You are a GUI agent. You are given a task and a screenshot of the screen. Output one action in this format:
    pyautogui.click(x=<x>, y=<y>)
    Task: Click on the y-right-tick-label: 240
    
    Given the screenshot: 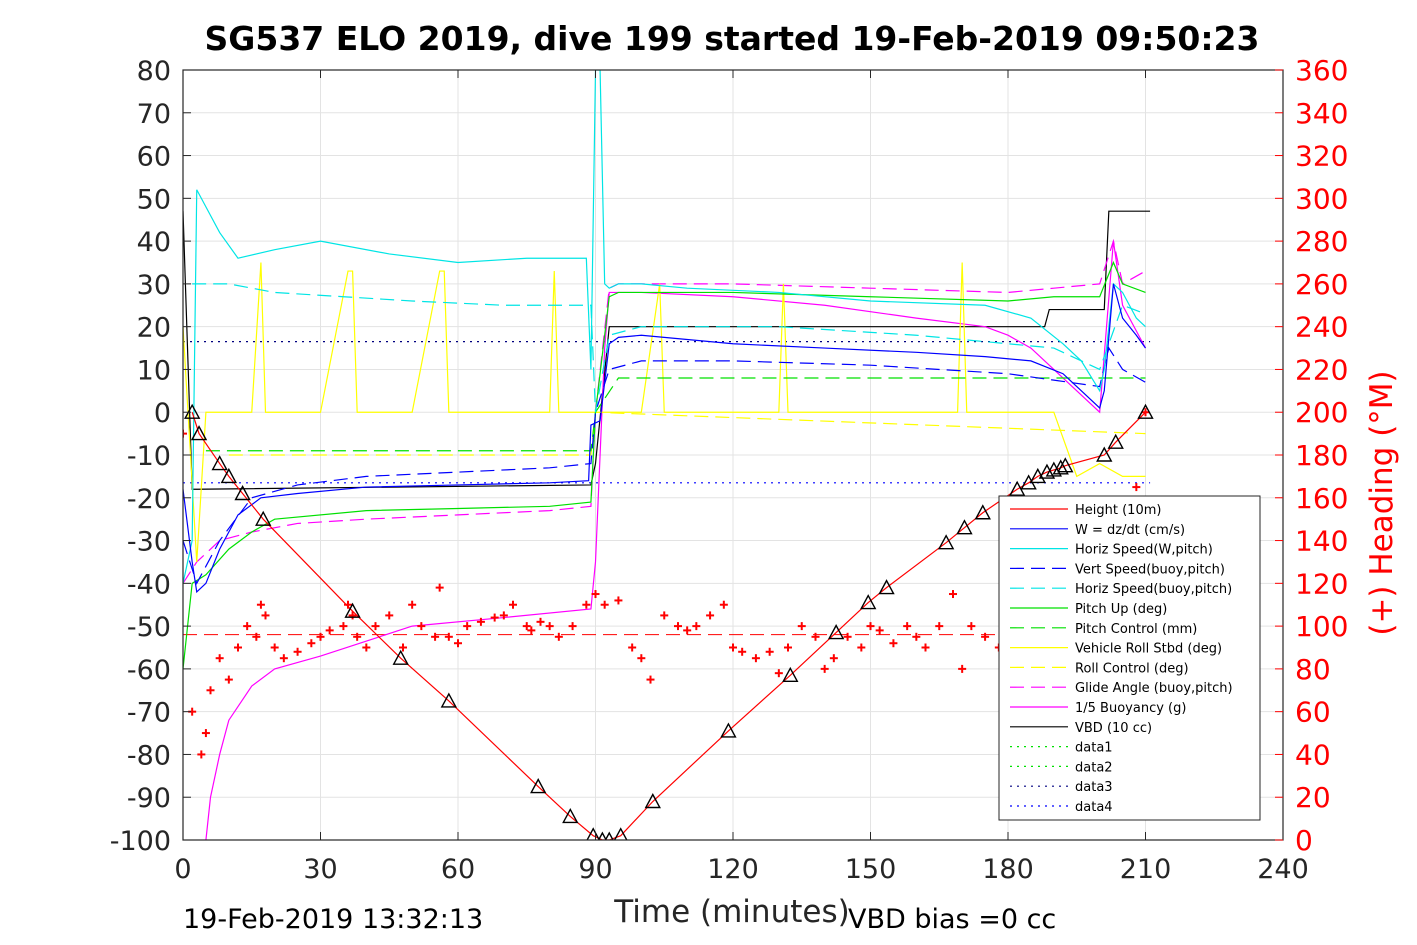 What is the action you would take?
    pyautogui.click(x=1321, y=327)
    